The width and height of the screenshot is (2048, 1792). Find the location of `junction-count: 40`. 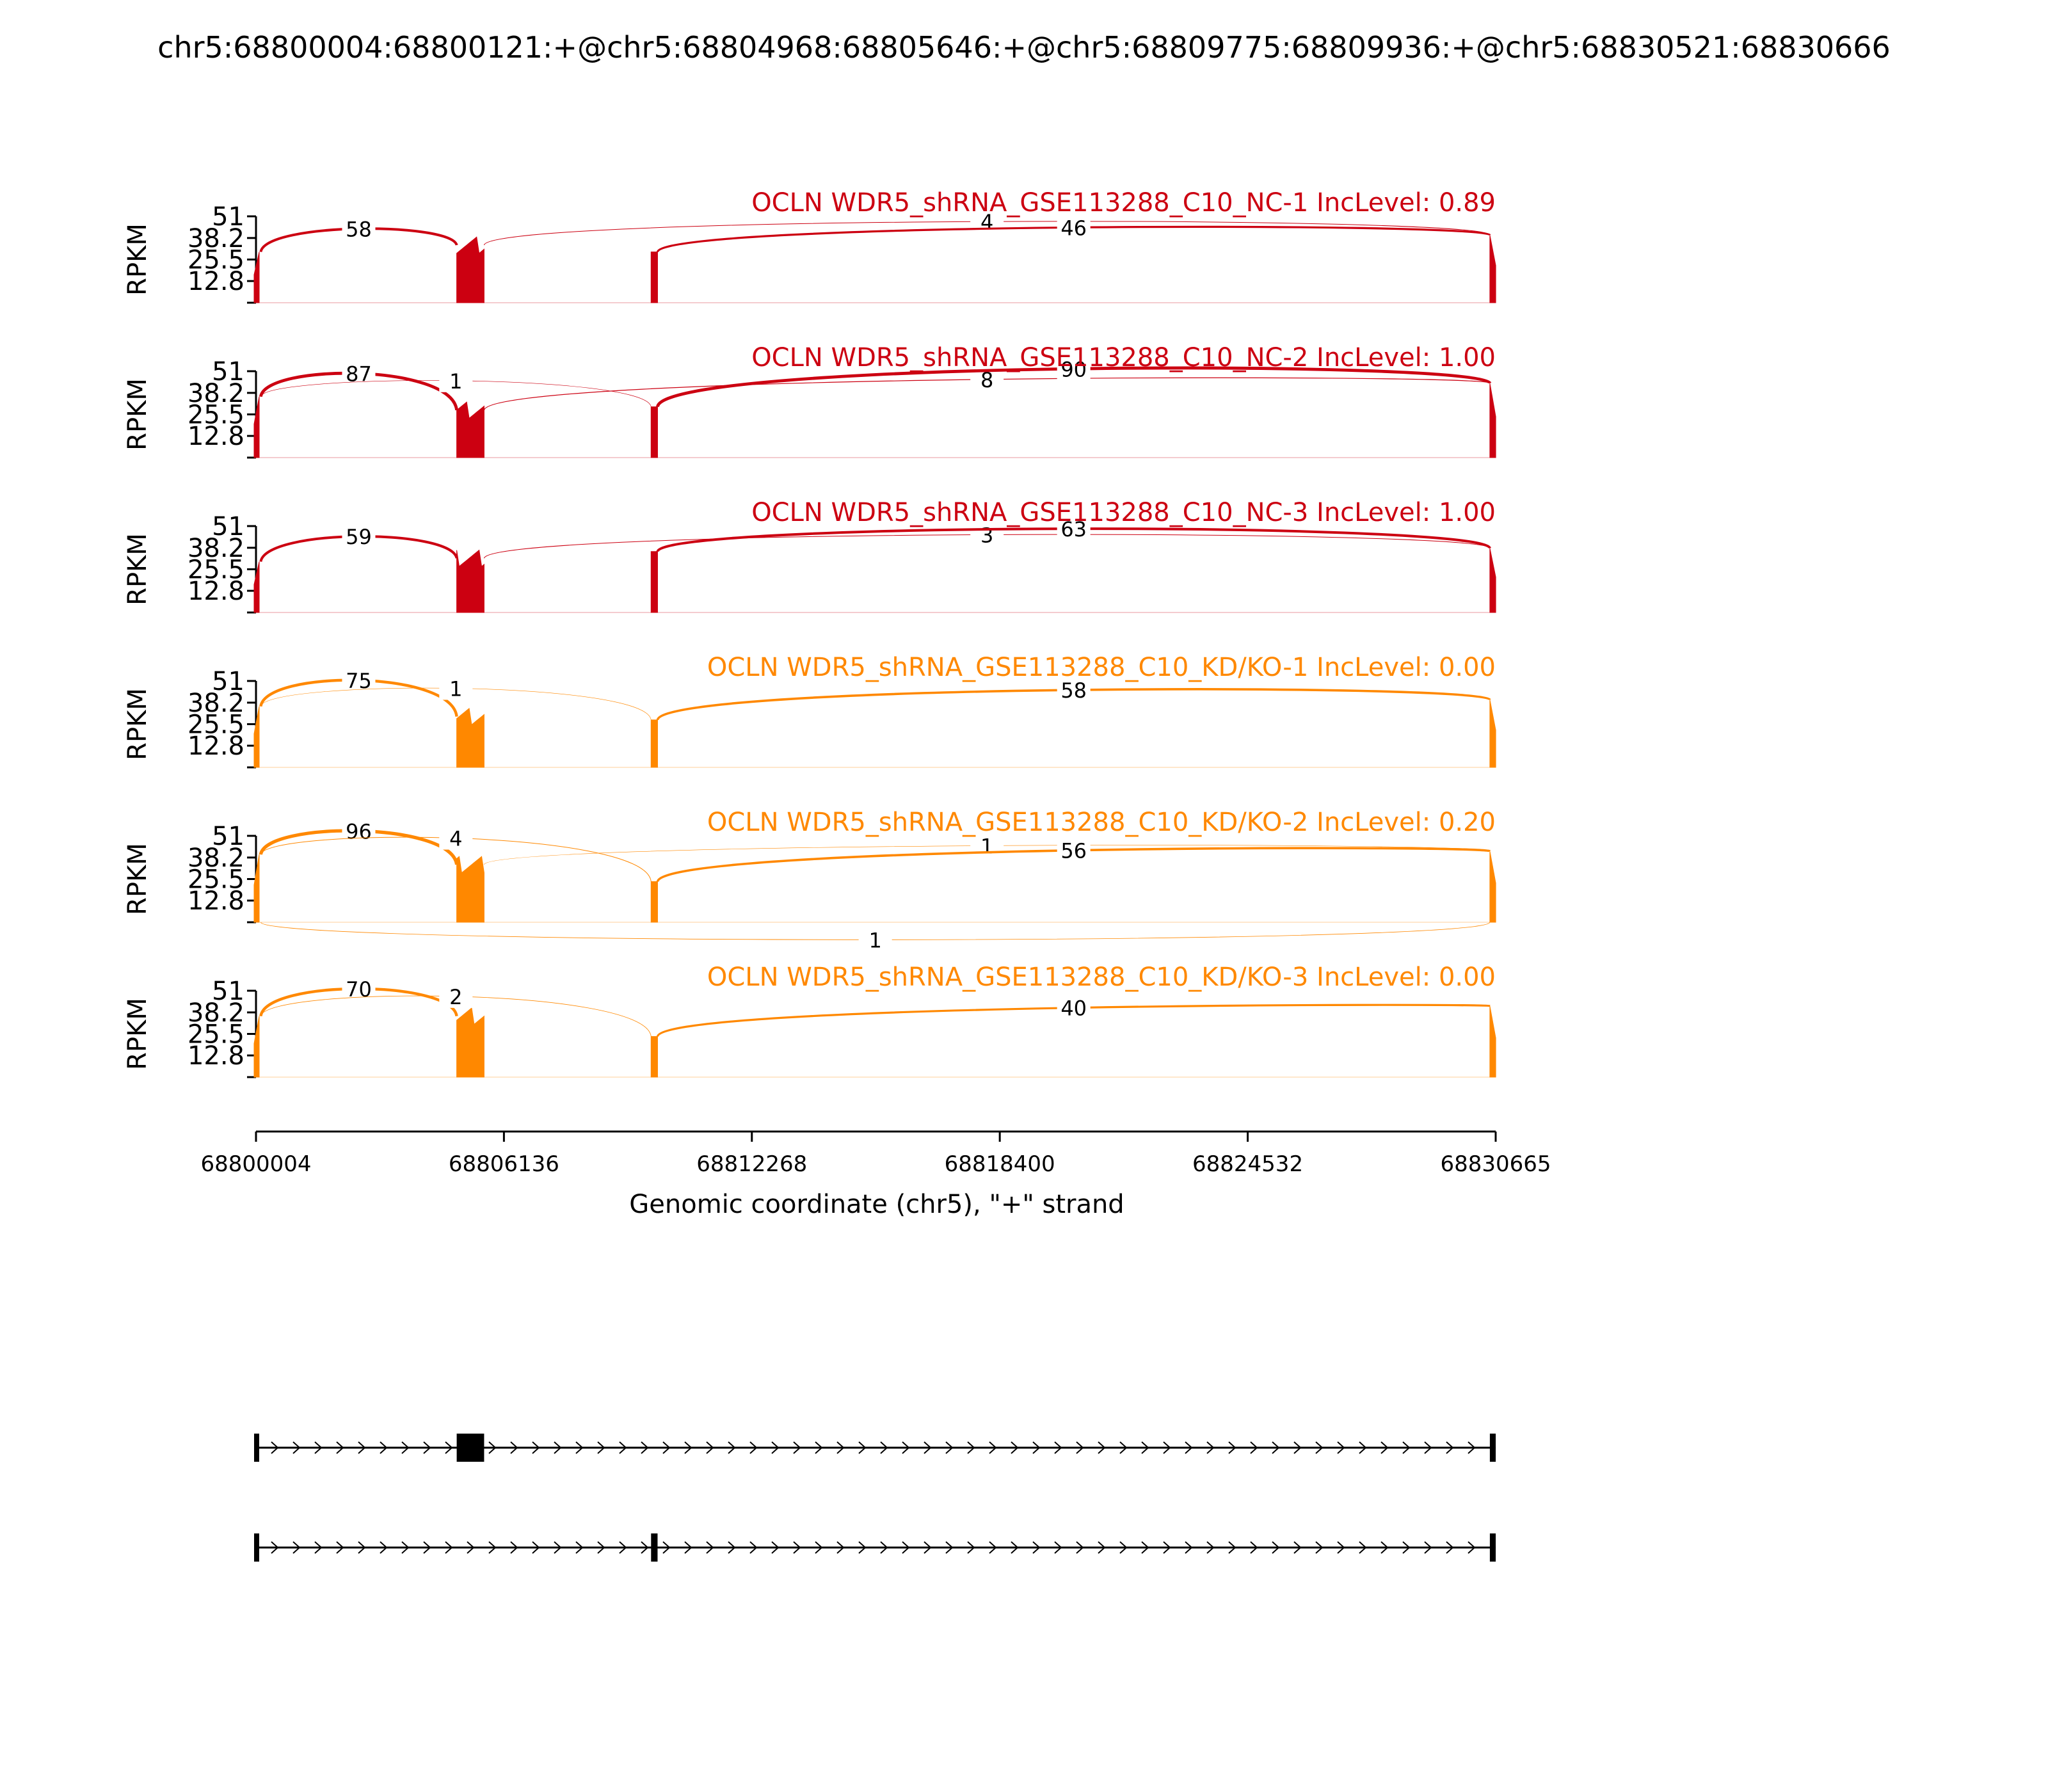

junction-count: 40 is located at coordinates (1073, 1008).